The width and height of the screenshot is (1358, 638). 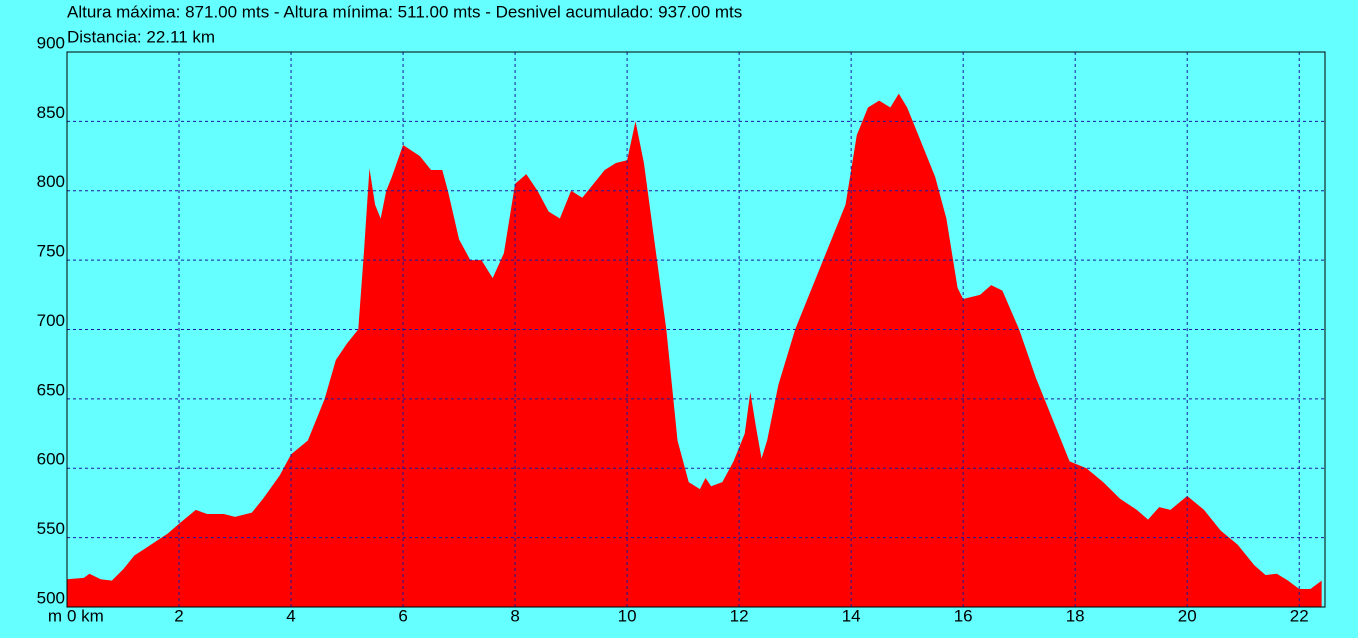 What do you see at coordinates (178, 615) in the screenshot?
I see `x-tick-label: 2` at bounding box center [178, 615].